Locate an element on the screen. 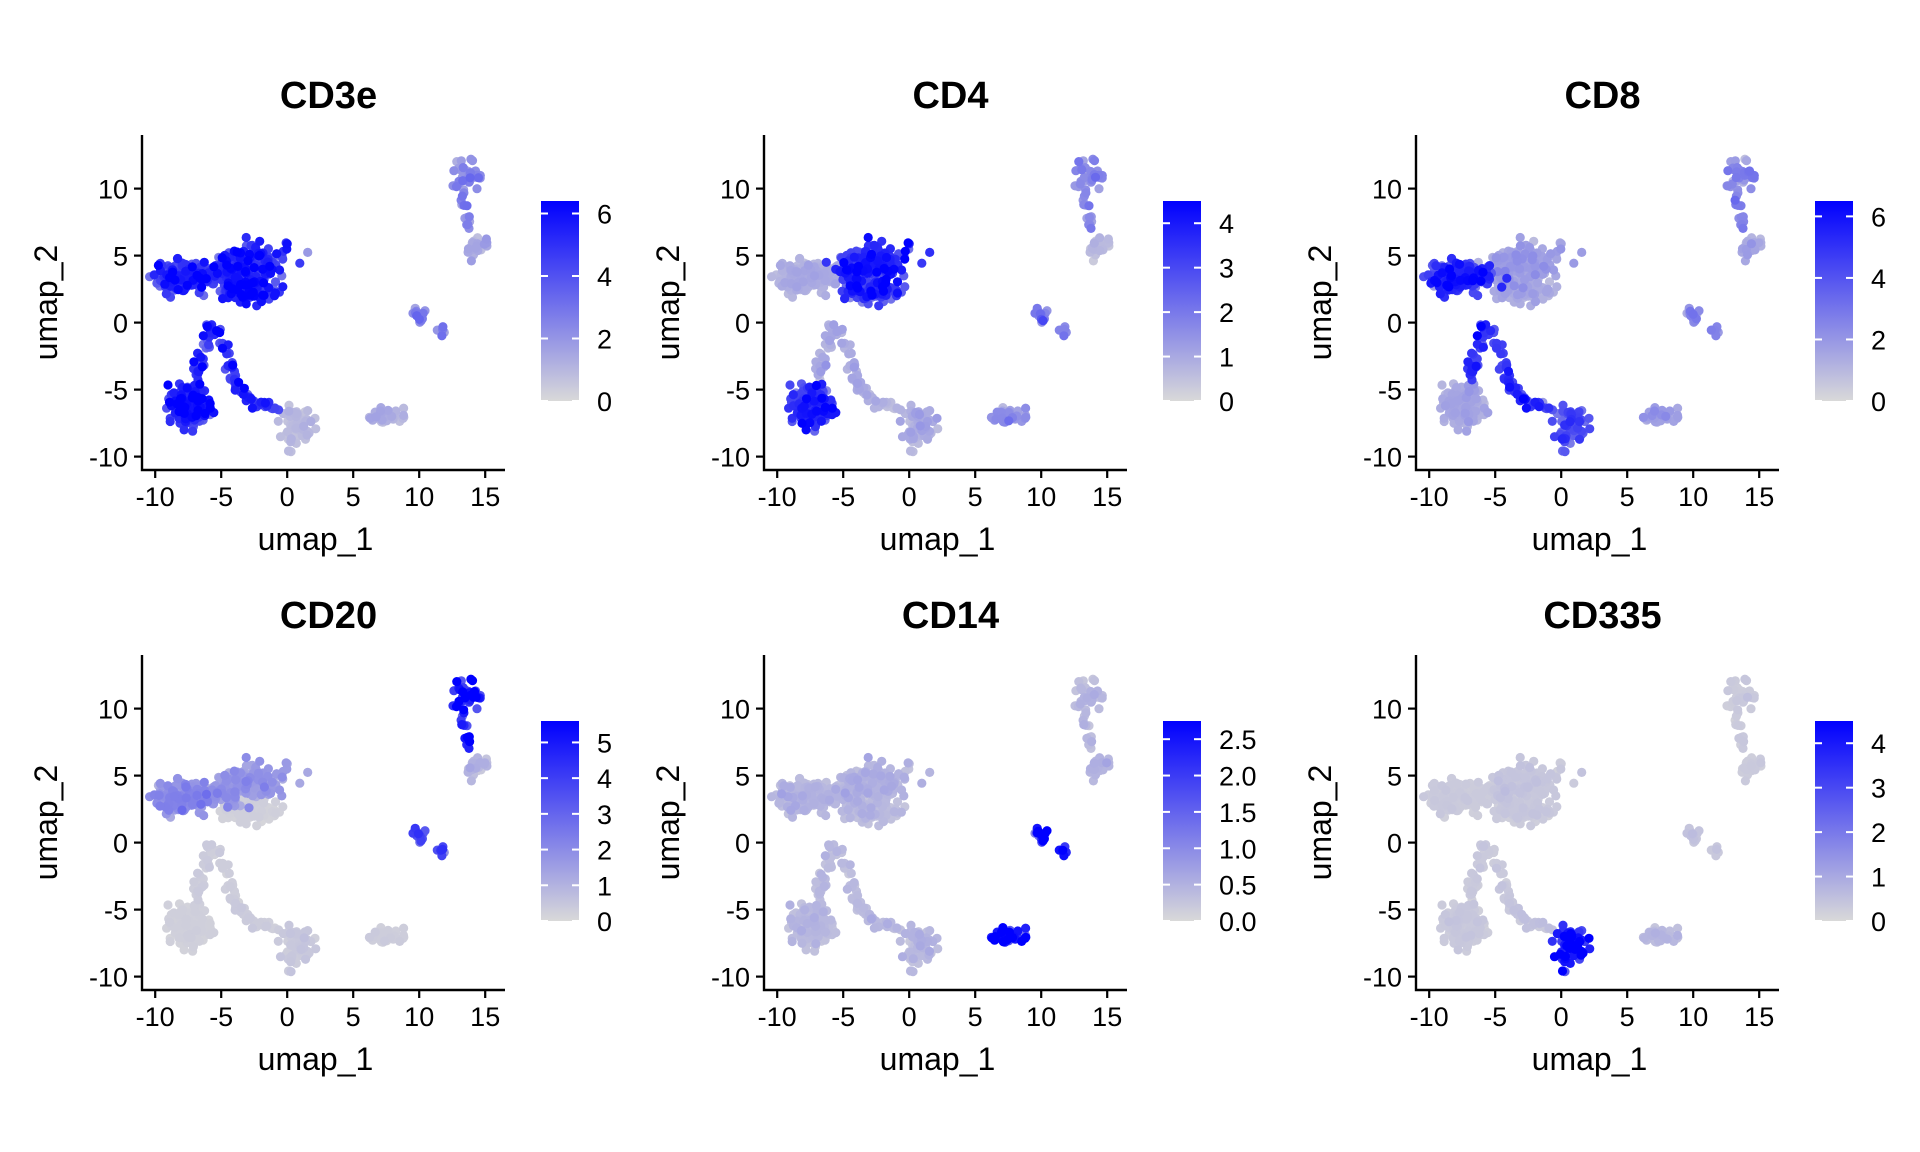 This screenshot has width=1920, height=1152. legend-tick-label: 2 is located at coordinates (604, 851).